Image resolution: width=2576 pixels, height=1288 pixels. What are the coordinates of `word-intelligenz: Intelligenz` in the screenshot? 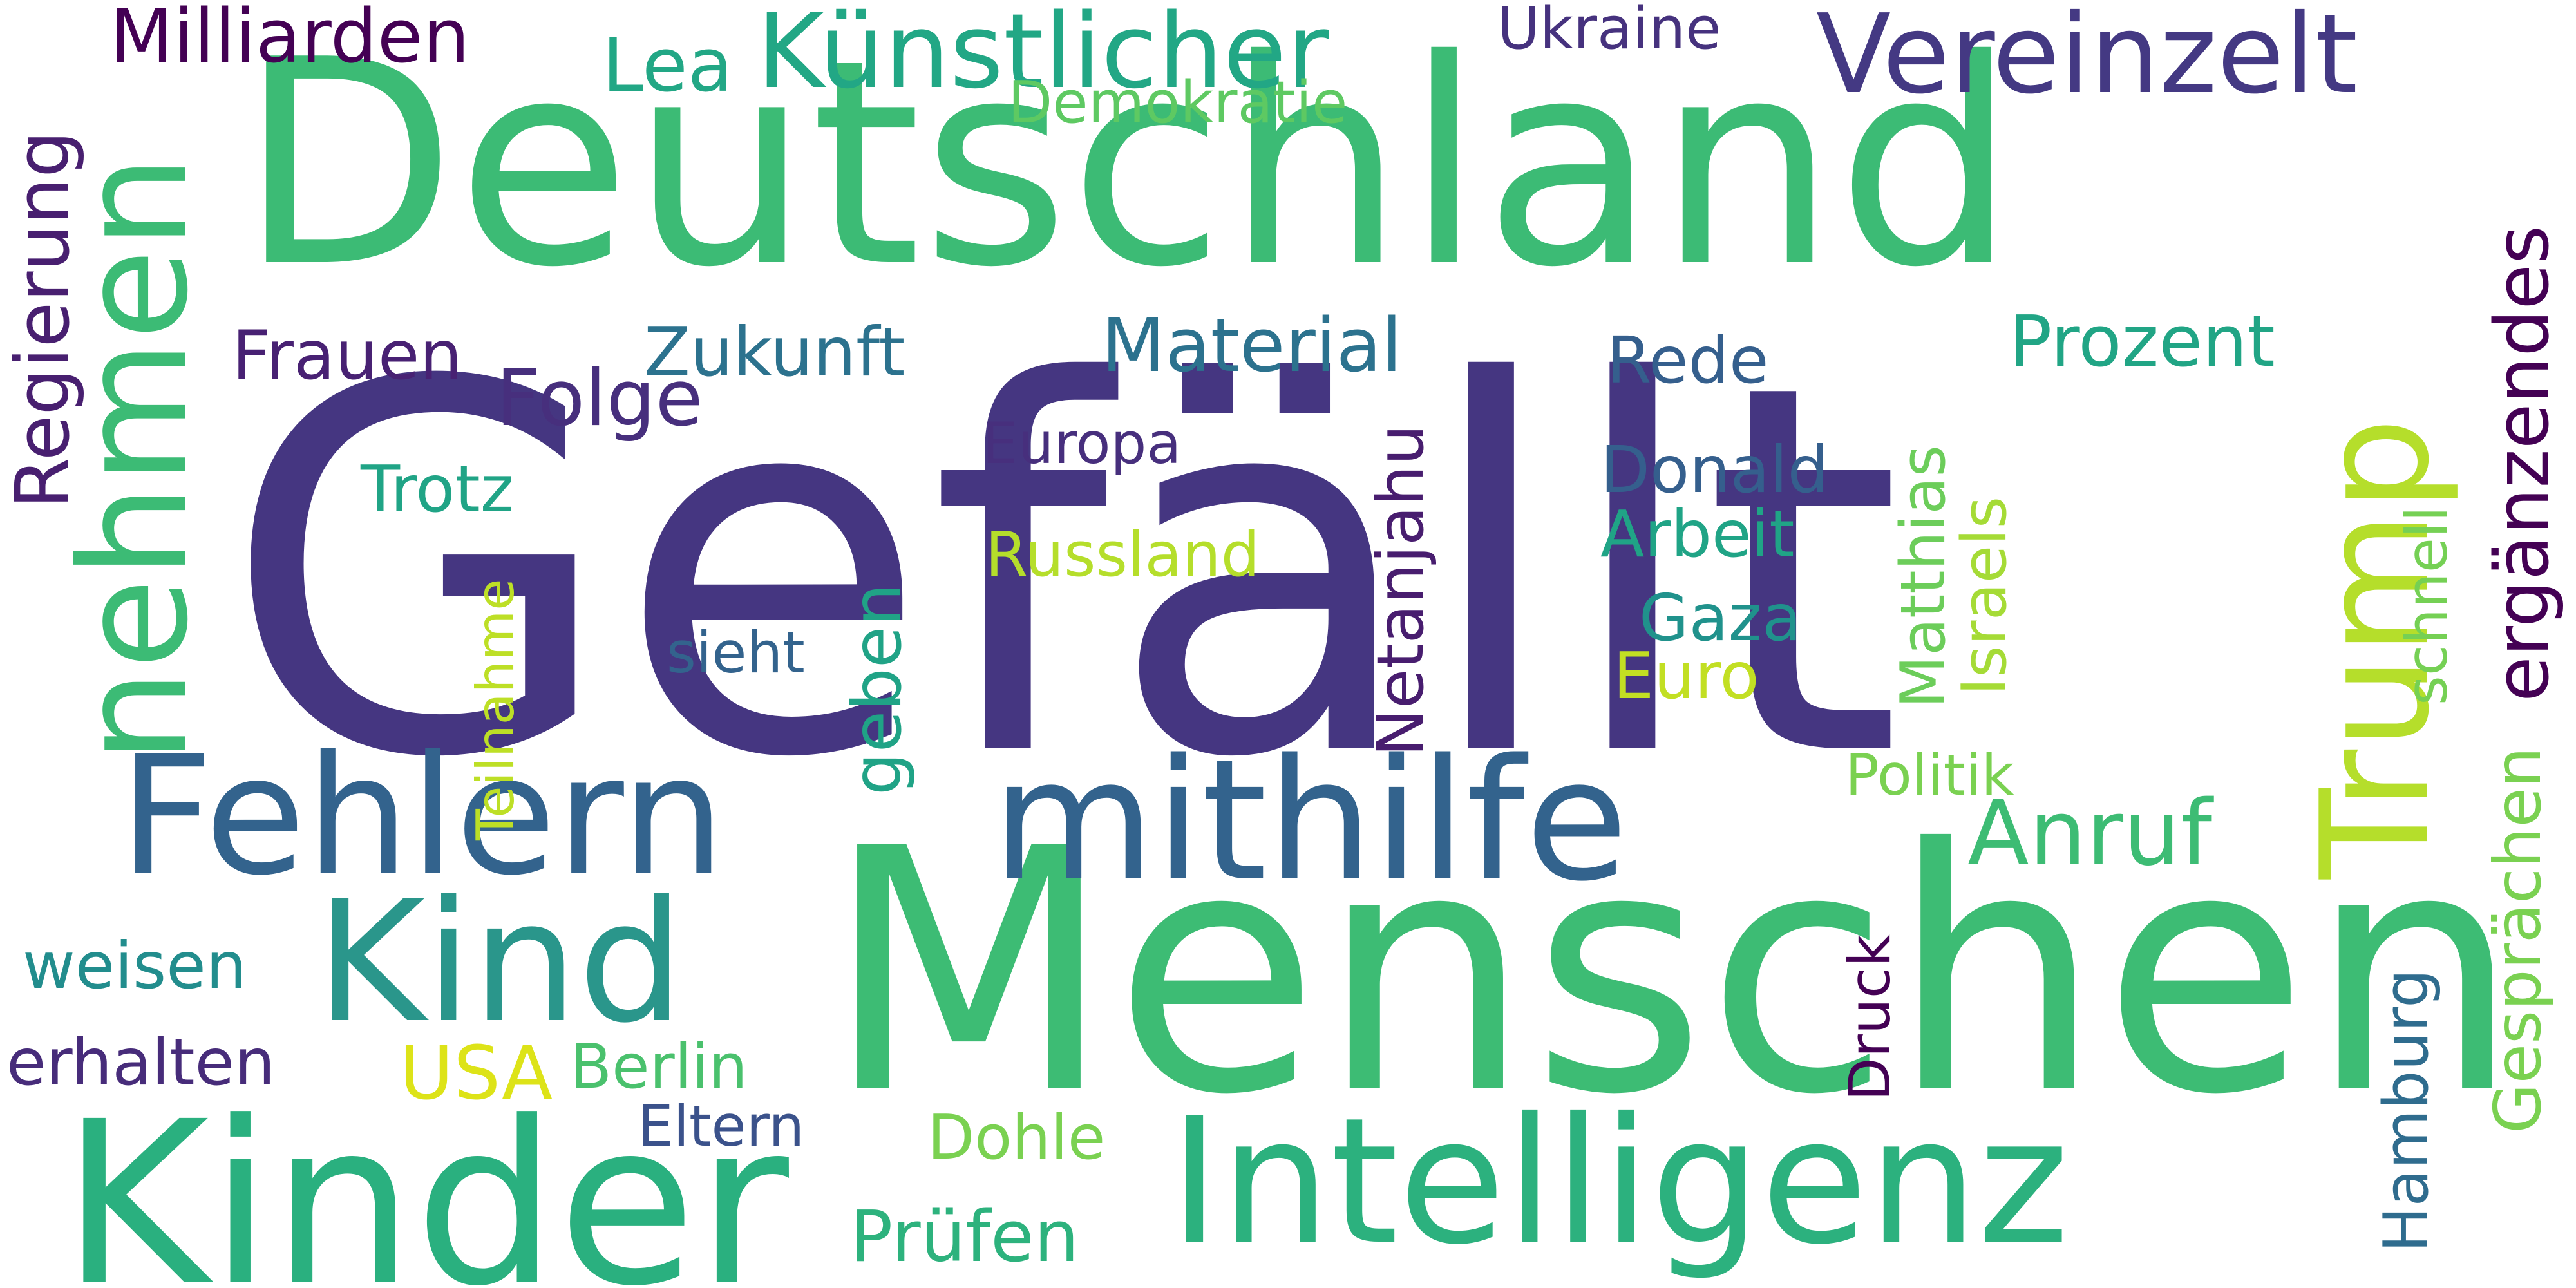 It's located at (1620, 1181).